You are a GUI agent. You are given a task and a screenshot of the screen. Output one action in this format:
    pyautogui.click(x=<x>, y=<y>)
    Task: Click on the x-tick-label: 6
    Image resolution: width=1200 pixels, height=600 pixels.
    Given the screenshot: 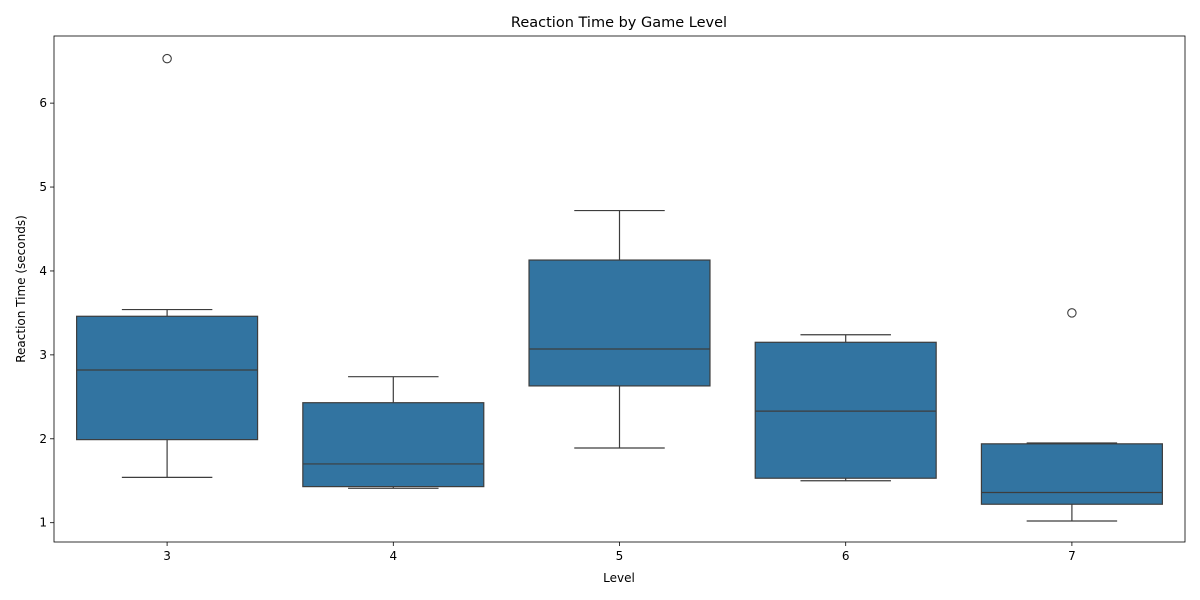 What is the action you would take?
    pyautogui.click(x=846, y=556)
    